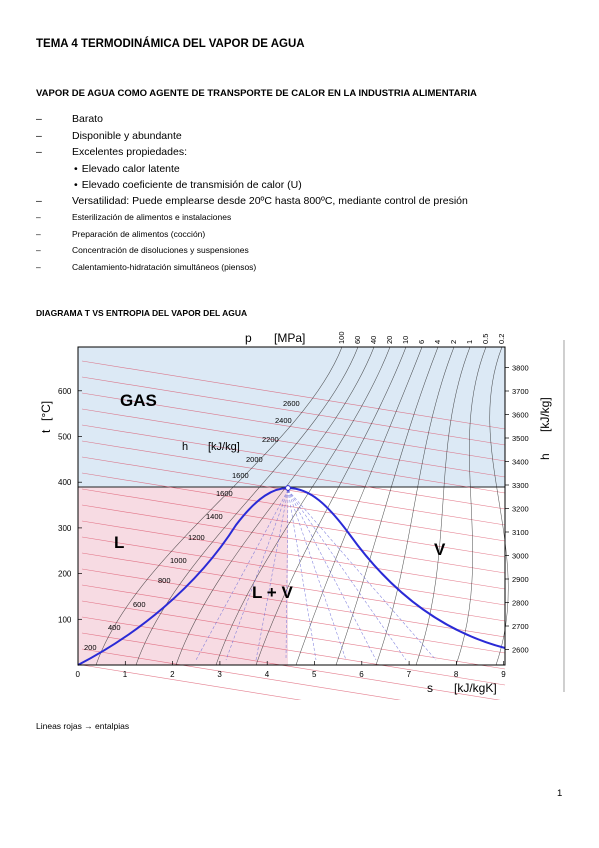  I want to click on enthalpy-inner-label: h, so click(185, 447).